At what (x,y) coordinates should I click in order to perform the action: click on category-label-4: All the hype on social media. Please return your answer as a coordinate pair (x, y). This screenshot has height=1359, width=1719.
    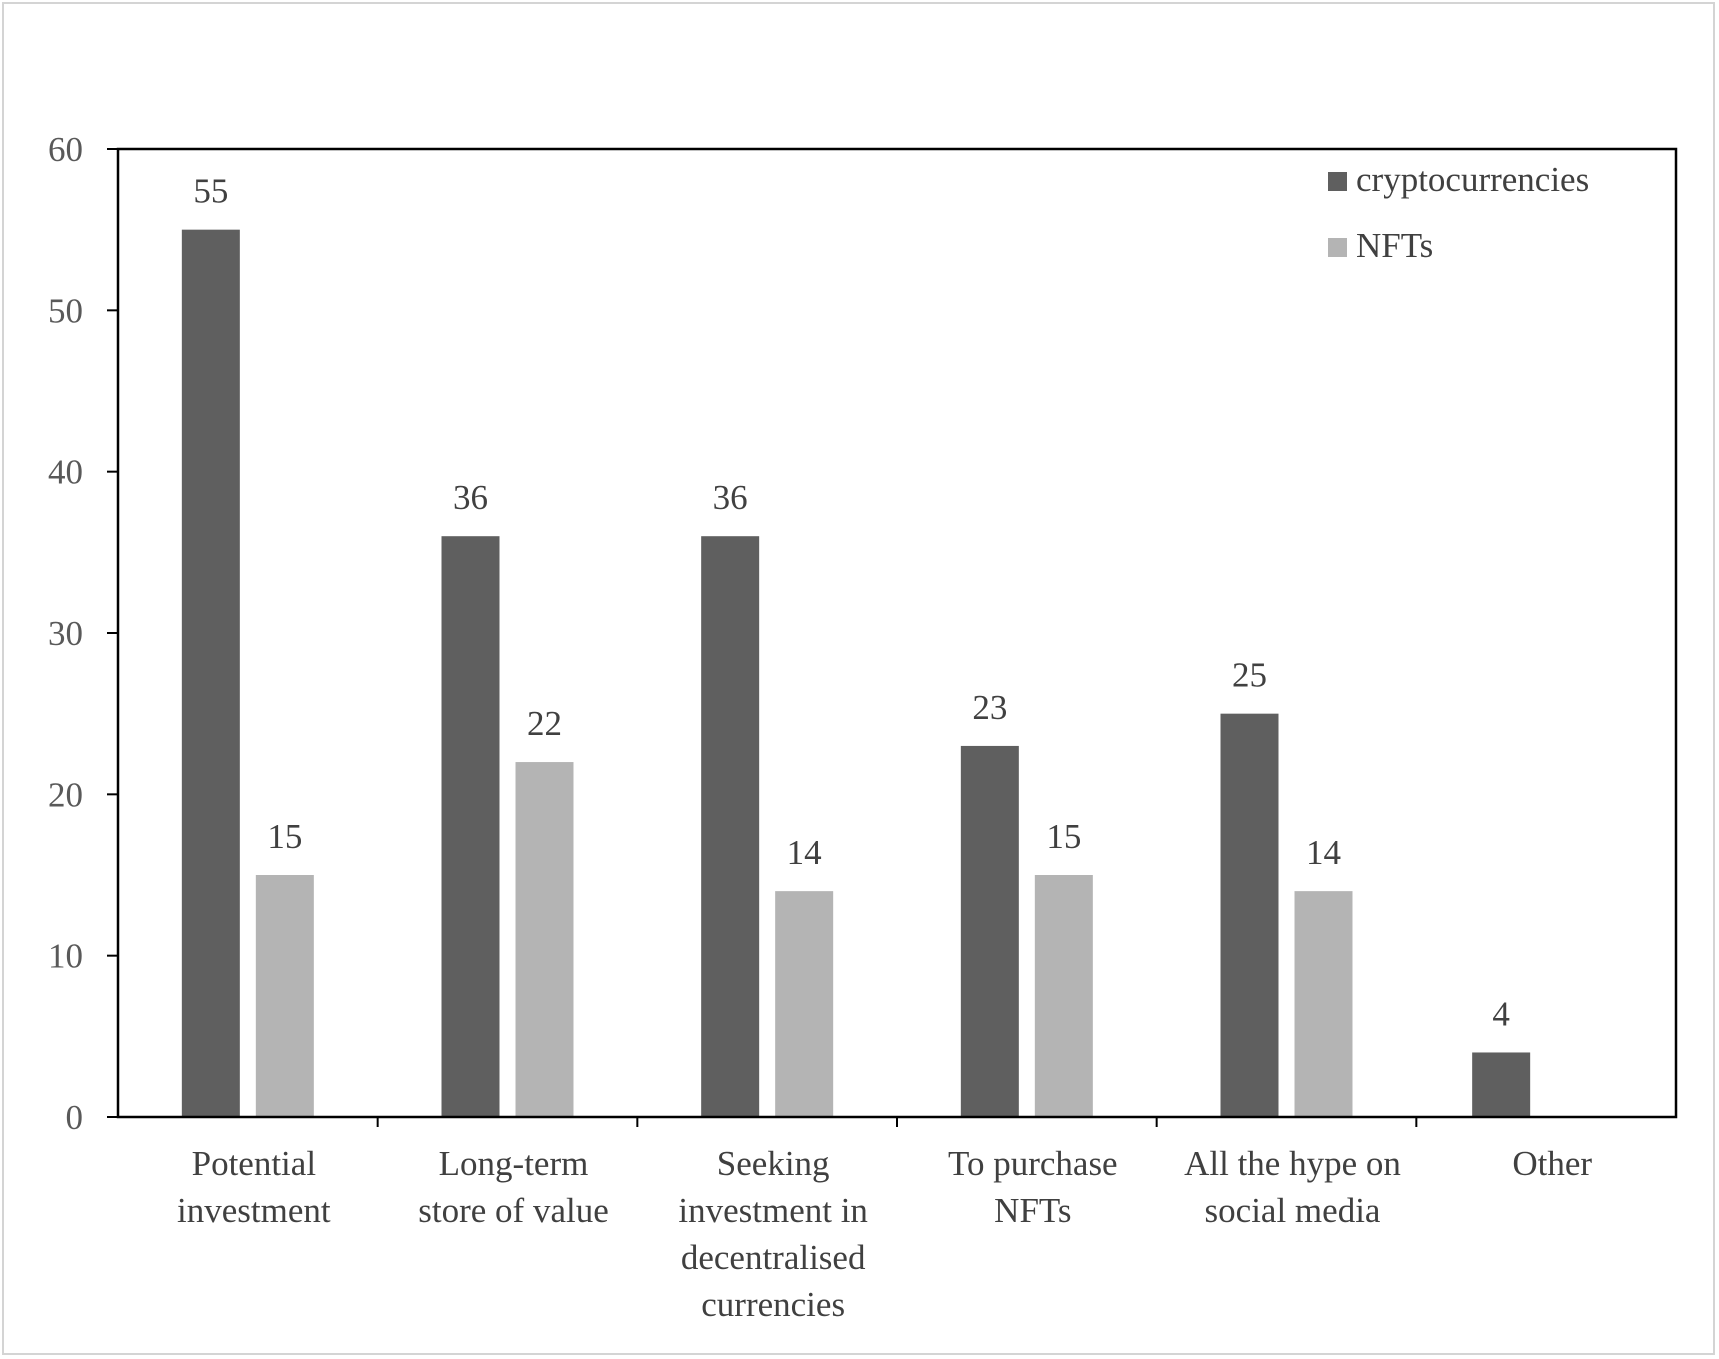
    Looking at the image, I should click on (1292, 1187).